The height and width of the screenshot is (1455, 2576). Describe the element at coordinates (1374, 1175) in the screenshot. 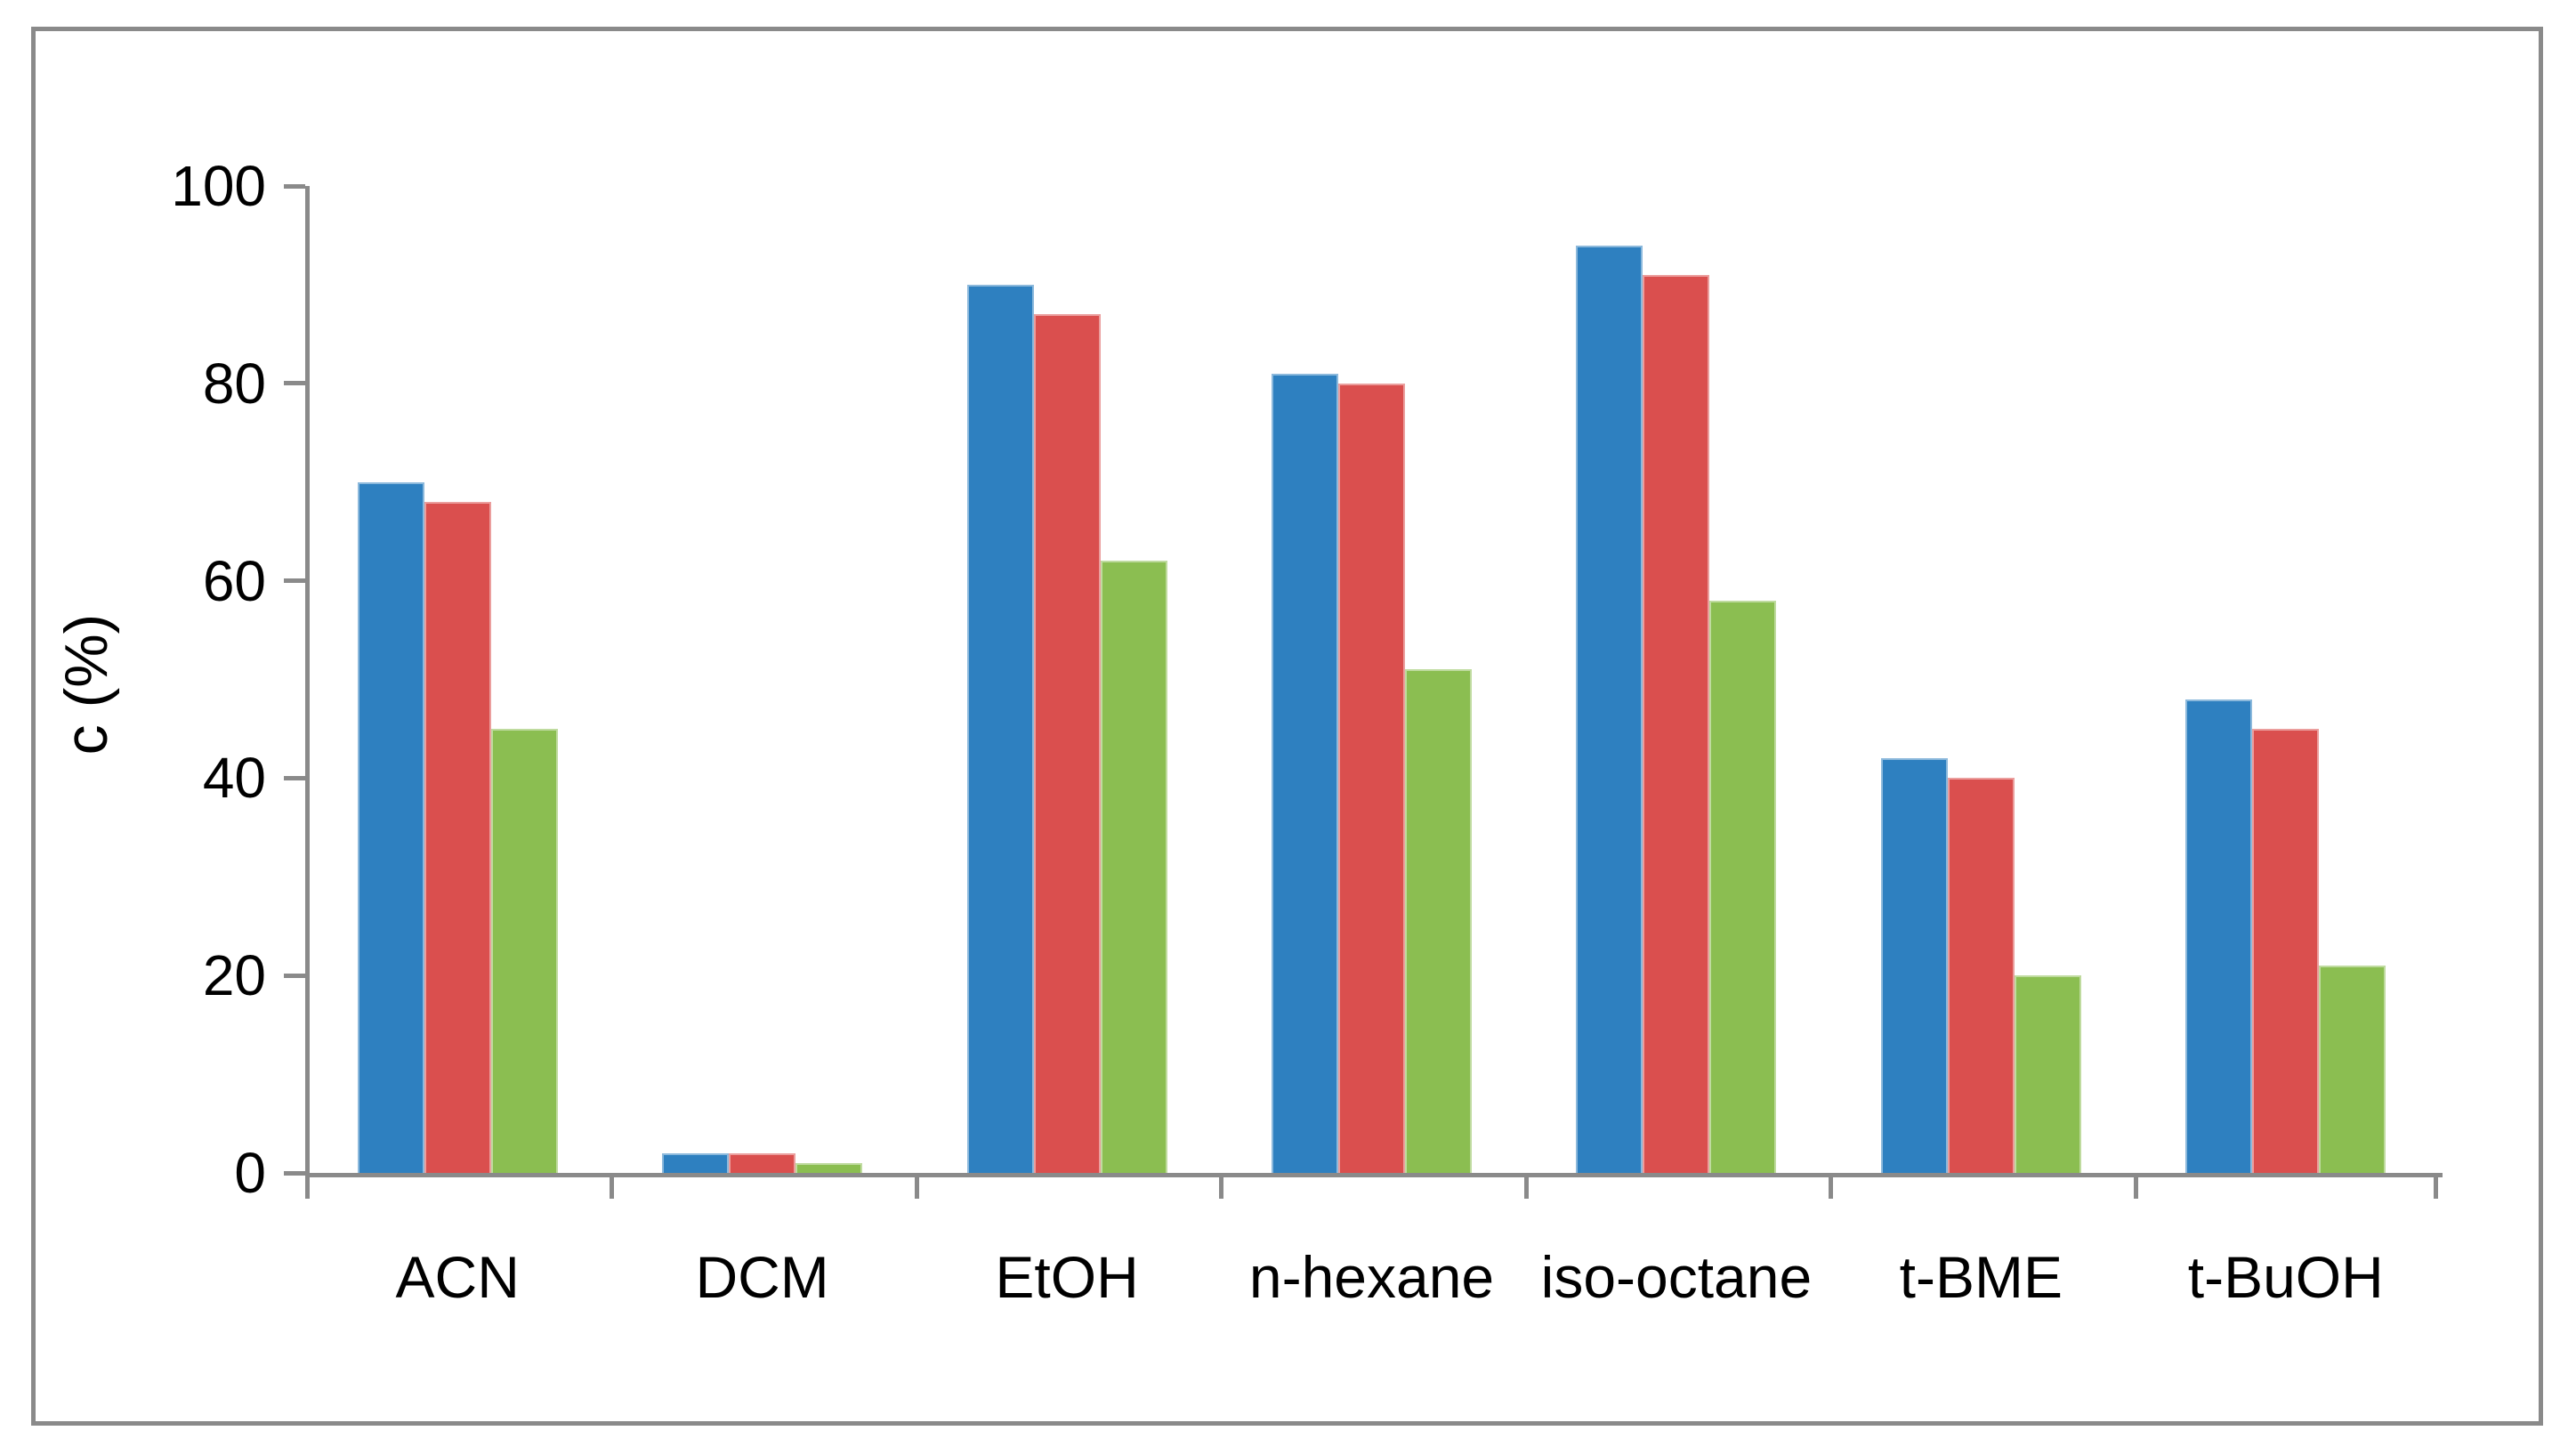

I see `x-axis-line` at that location.